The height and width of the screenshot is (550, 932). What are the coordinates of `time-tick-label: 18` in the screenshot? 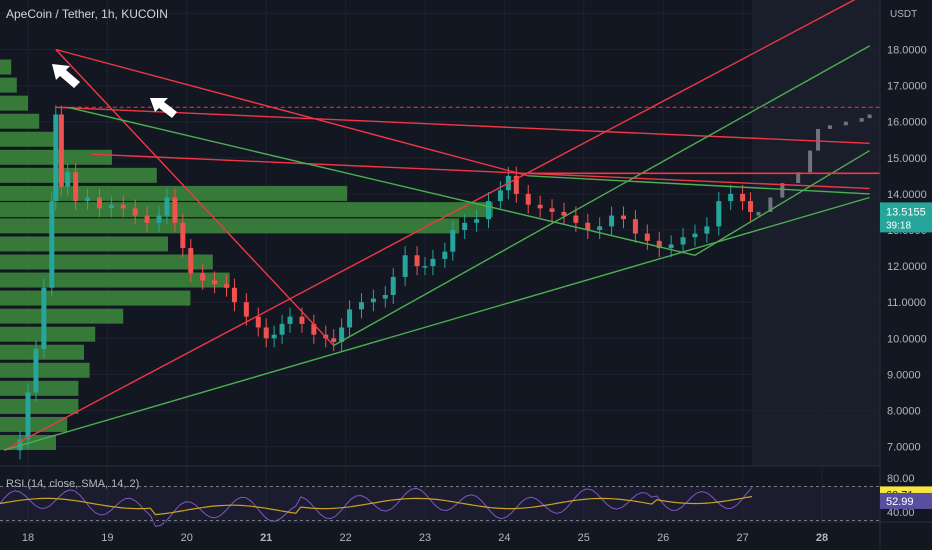 It's located at (28, 538).